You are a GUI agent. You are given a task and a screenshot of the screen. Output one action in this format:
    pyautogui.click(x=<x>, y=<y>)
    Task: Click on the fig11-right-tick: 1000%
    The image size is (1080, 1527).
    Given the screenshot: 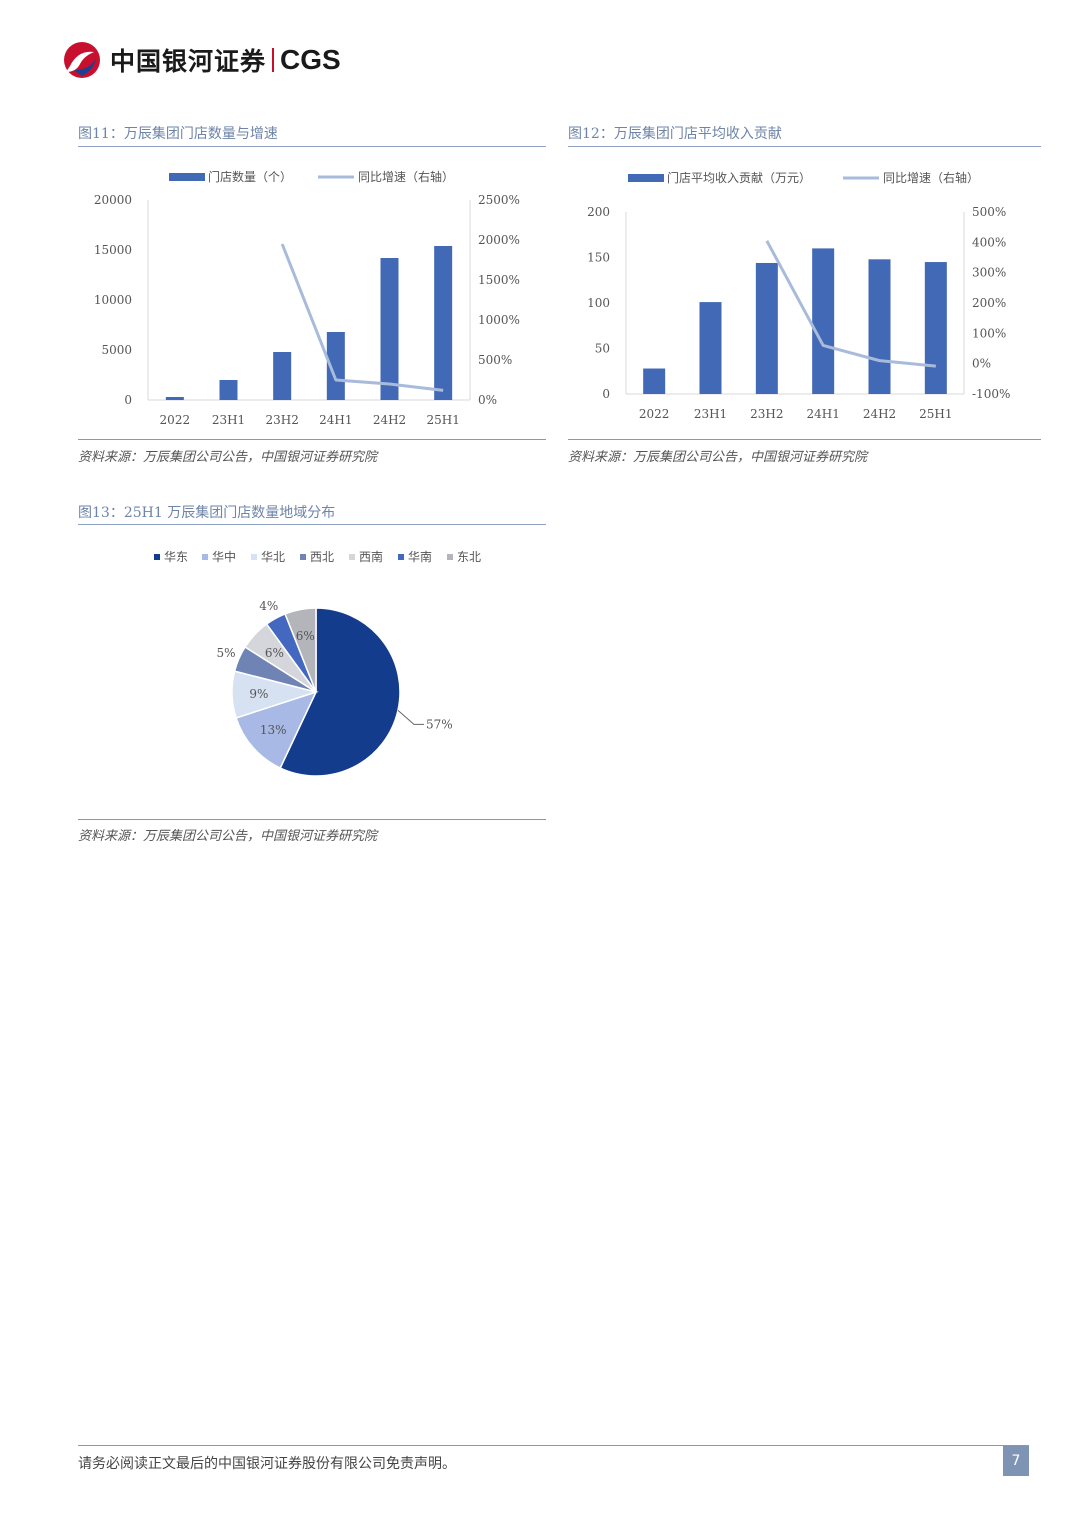 What is the action you would take?
    pyautogui.click(x=499, y=320)
    